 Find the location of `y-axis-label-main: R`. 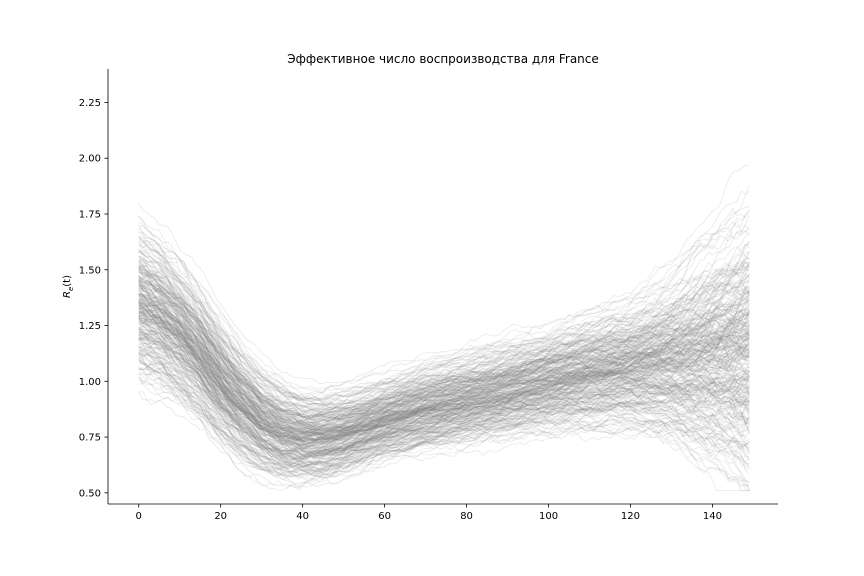

y-axis-label-main: R is located at coordinates (67, 294).